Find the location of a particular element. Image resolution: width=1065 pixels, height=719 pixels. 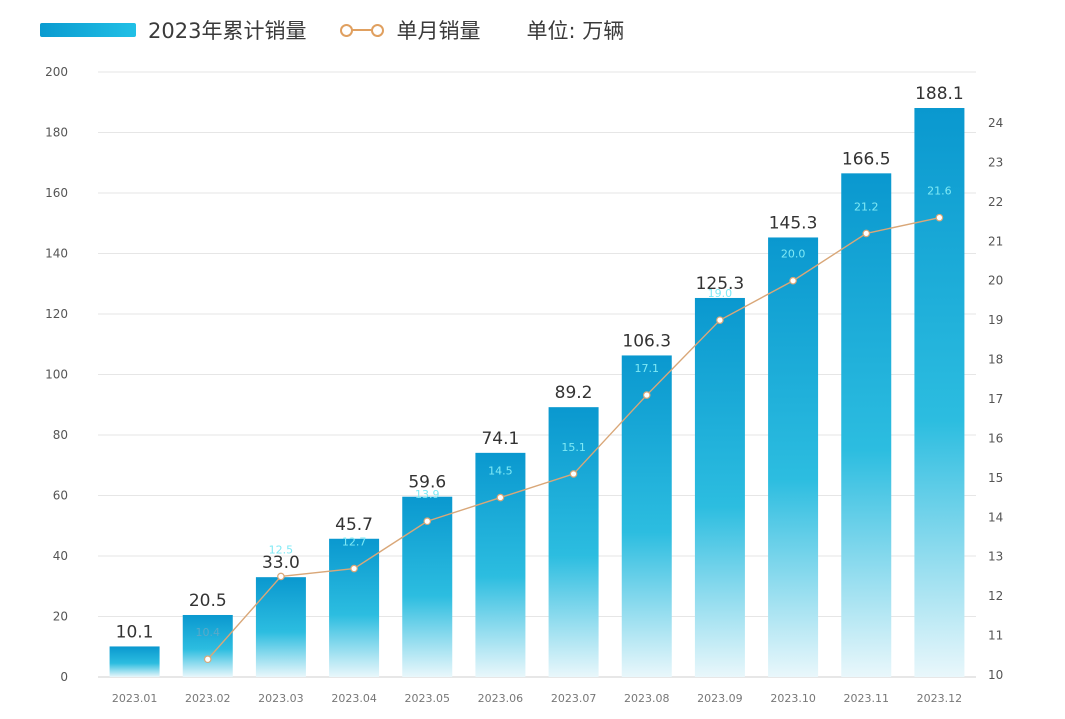

legend-bar-swatch is located at coordinates (88, 30).